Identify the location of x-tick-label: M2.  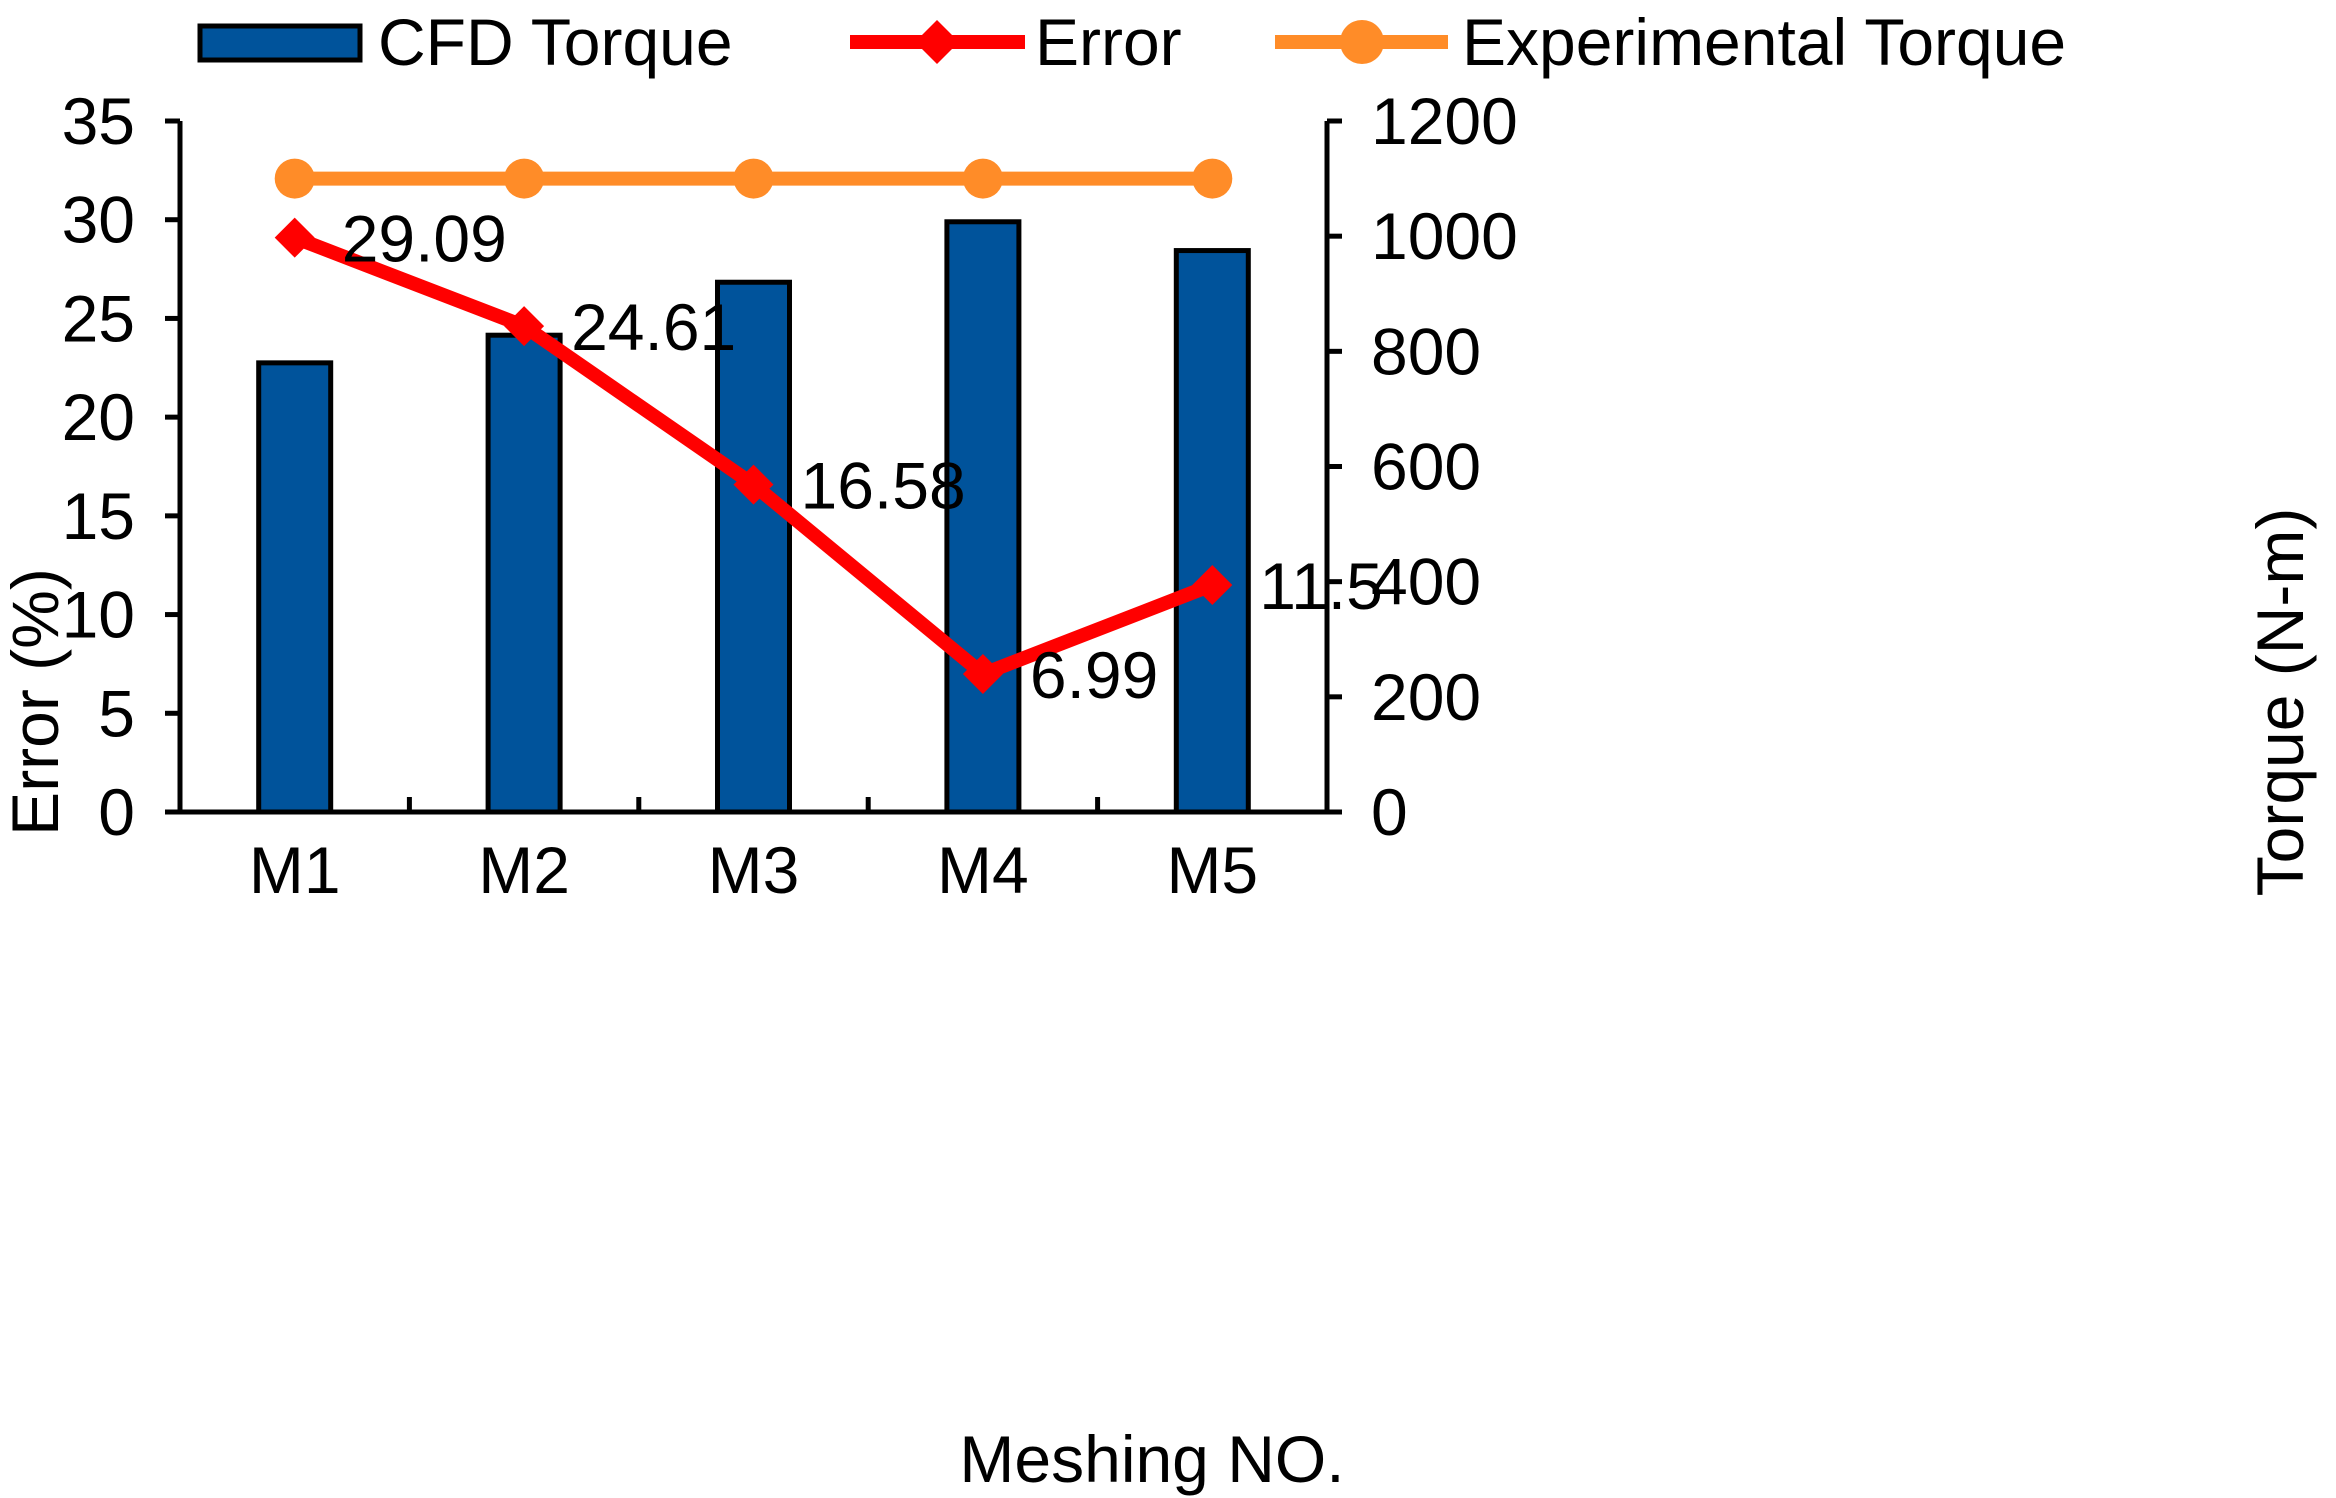
(524, 870).